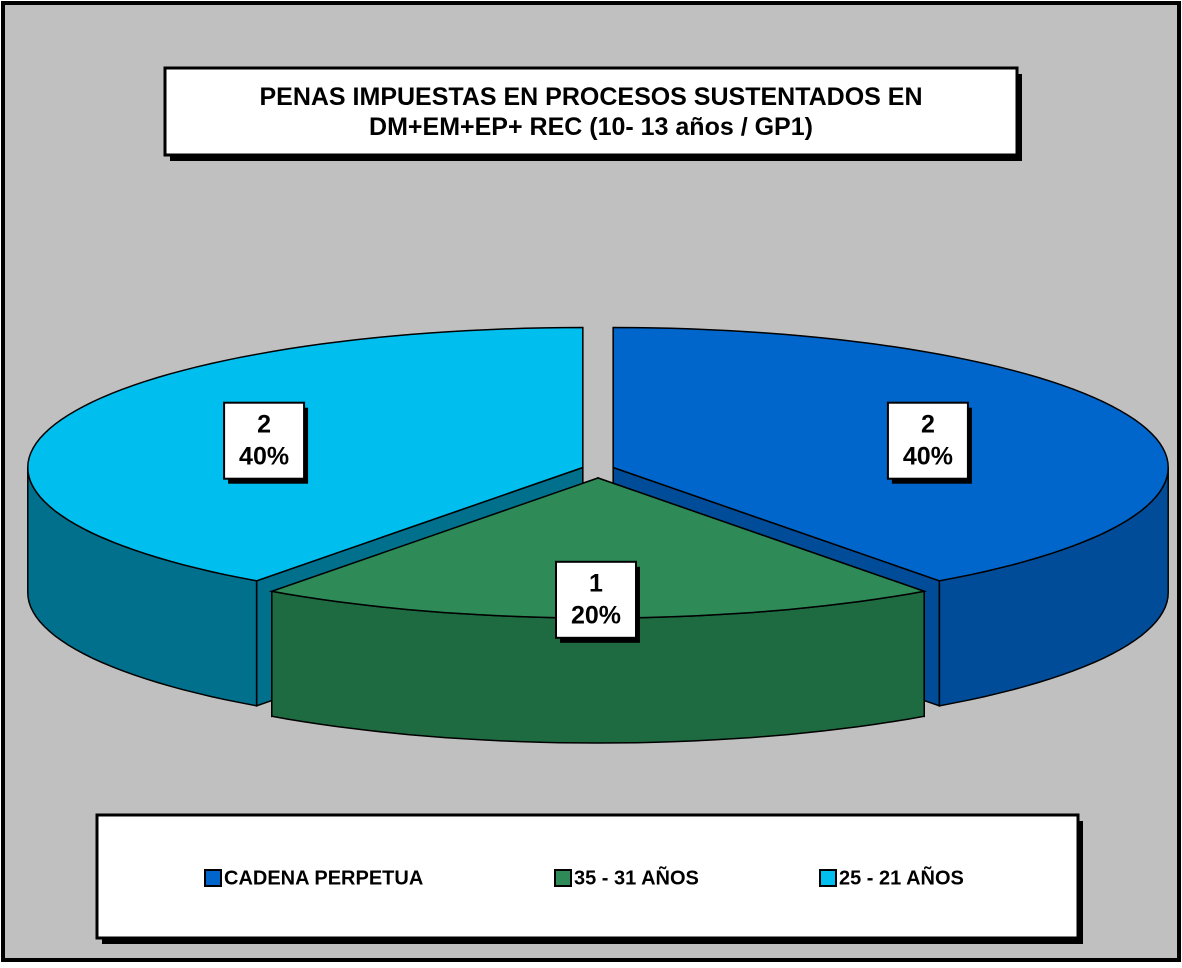 Image resolution: width=1182 pixels, height=968 pixels. I want to click on legend-box, so click(587, 876).